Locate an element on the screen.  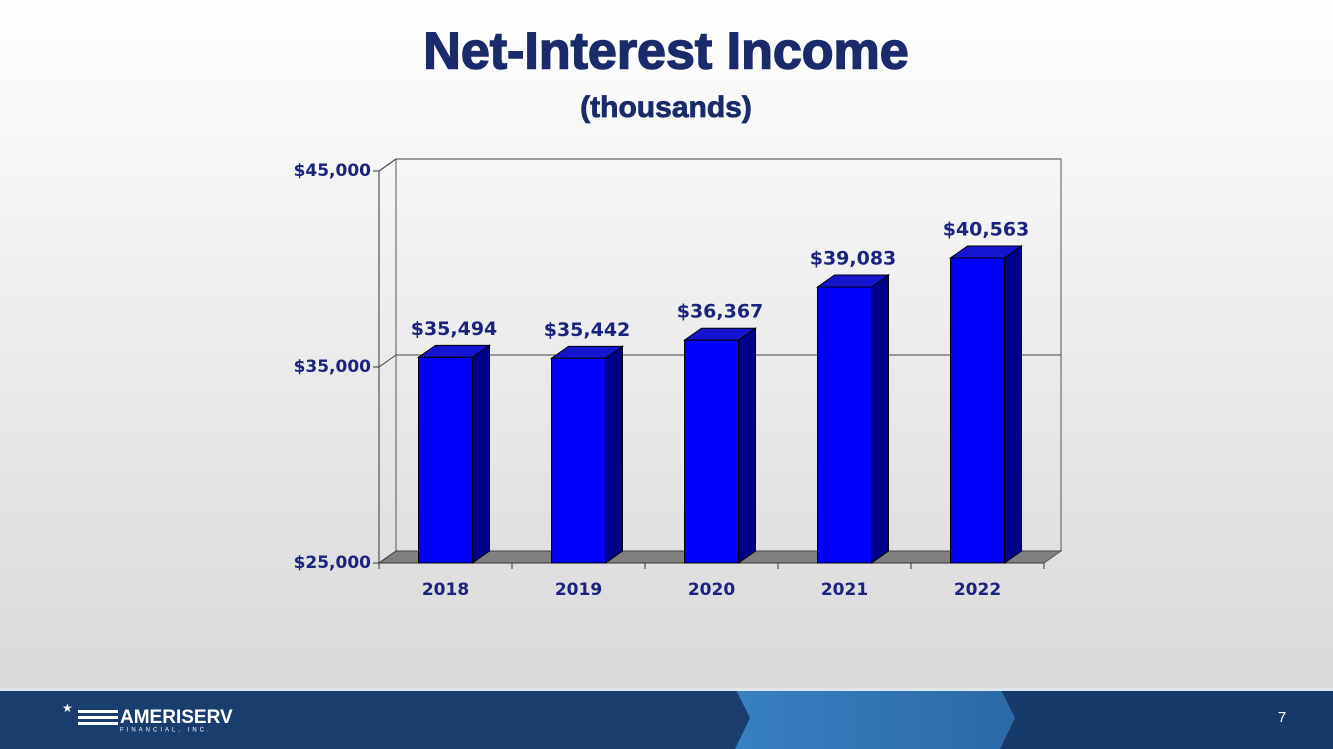
logo-subtext: FINANCIAL, INC. is located at coordinates (166, 731).